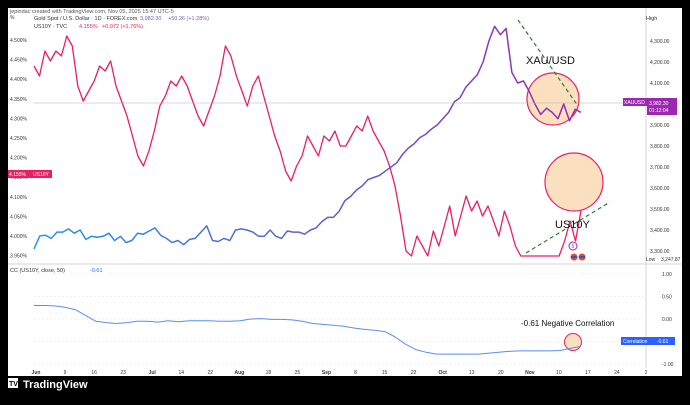 The width and height of the screenshot is (690, 405). I want to click on y-left-tick-label: 4.400%, so click(19, 80).